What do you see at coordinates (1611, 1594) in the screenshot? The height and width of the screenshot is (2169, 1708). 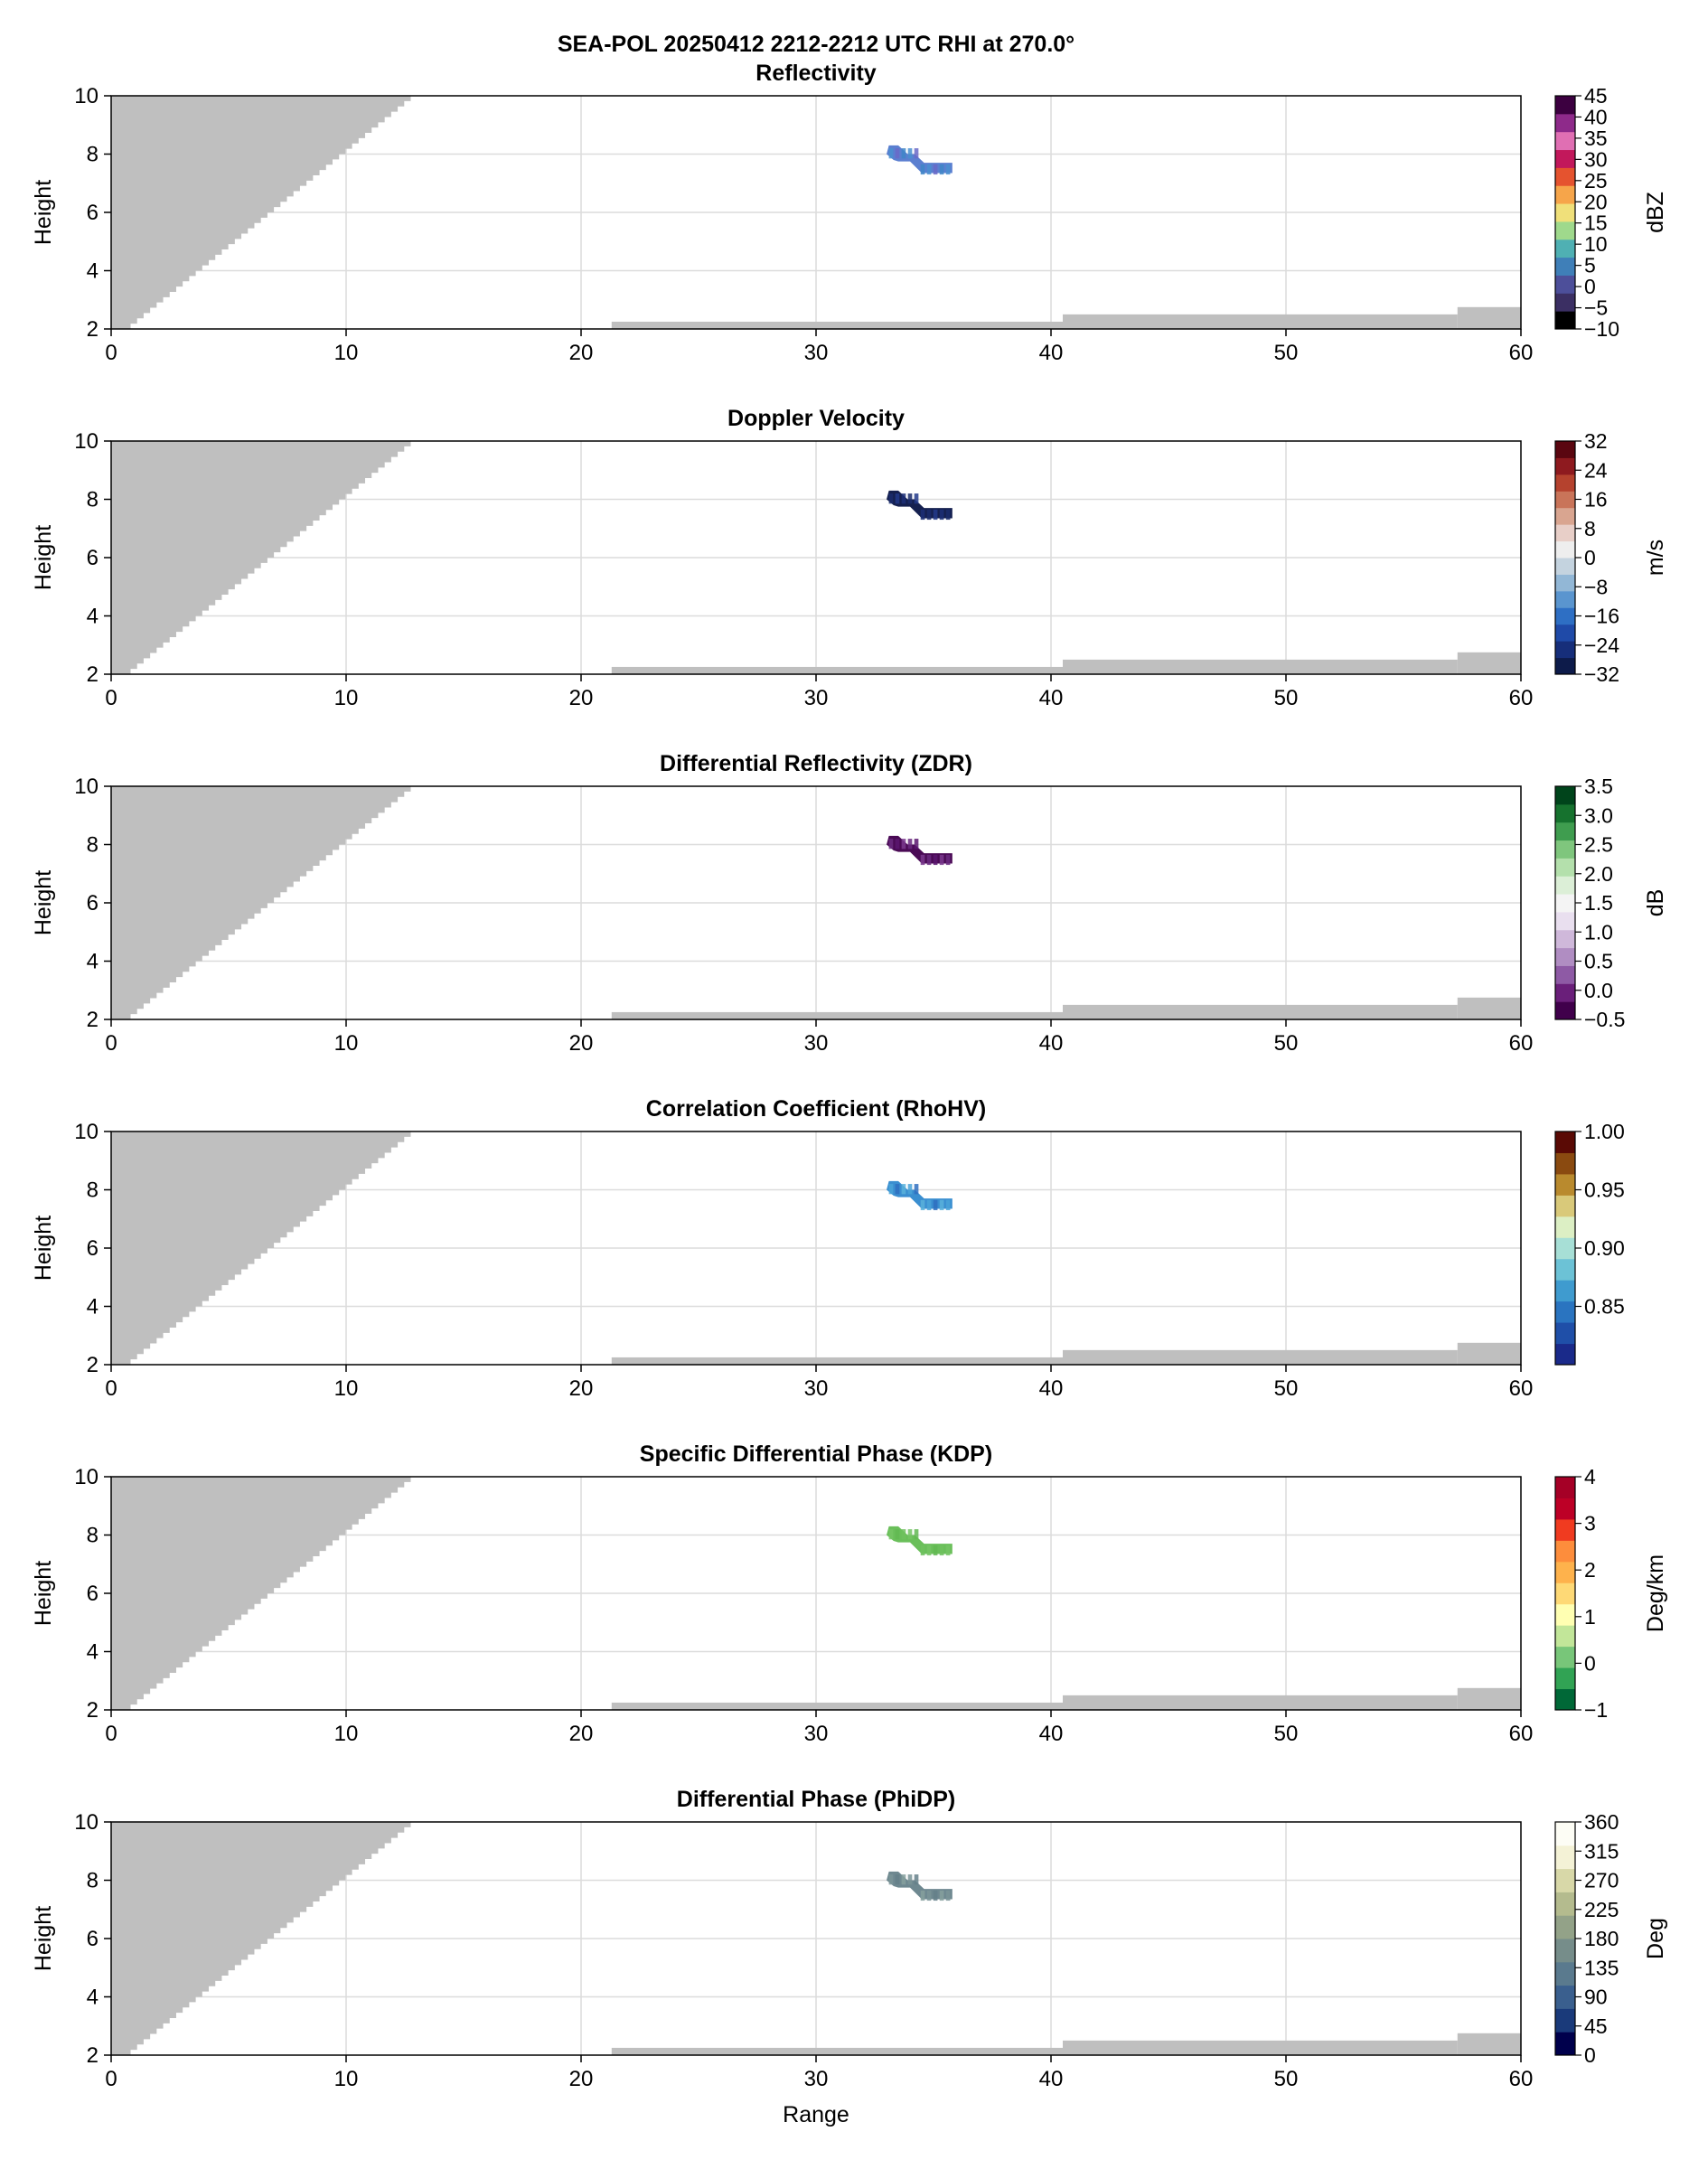 I see `colorbar: −1 0 1 2 3 4 Deg/km` at bounding box center [1611, 1594].